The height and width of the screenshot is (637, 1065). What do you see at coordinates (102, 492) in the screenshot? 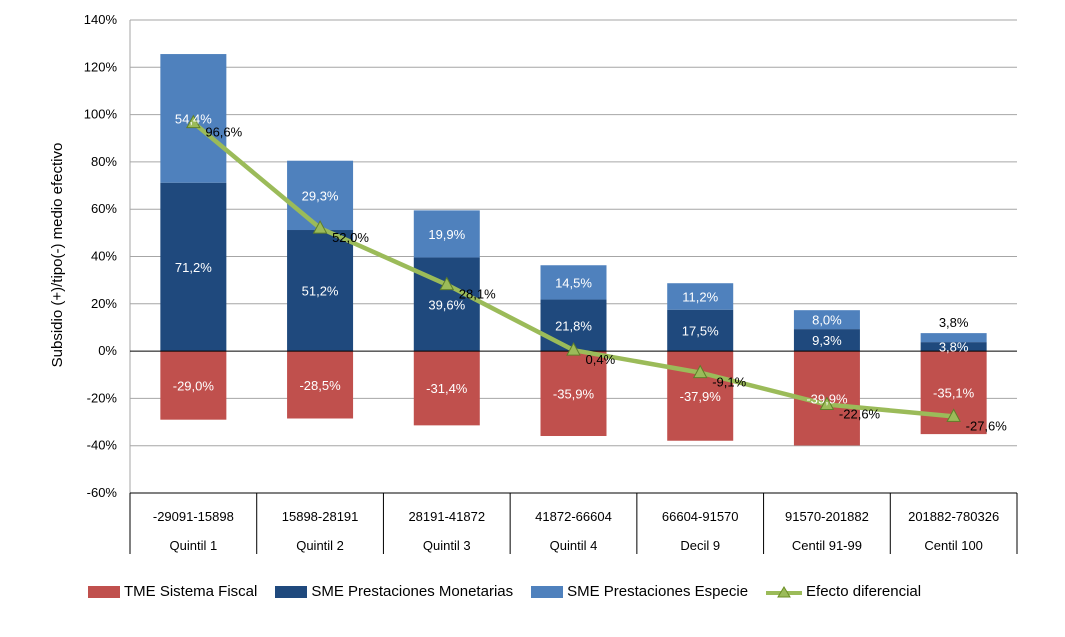
I see `y-tick-label: -60%` at bounding box center [102, 492].